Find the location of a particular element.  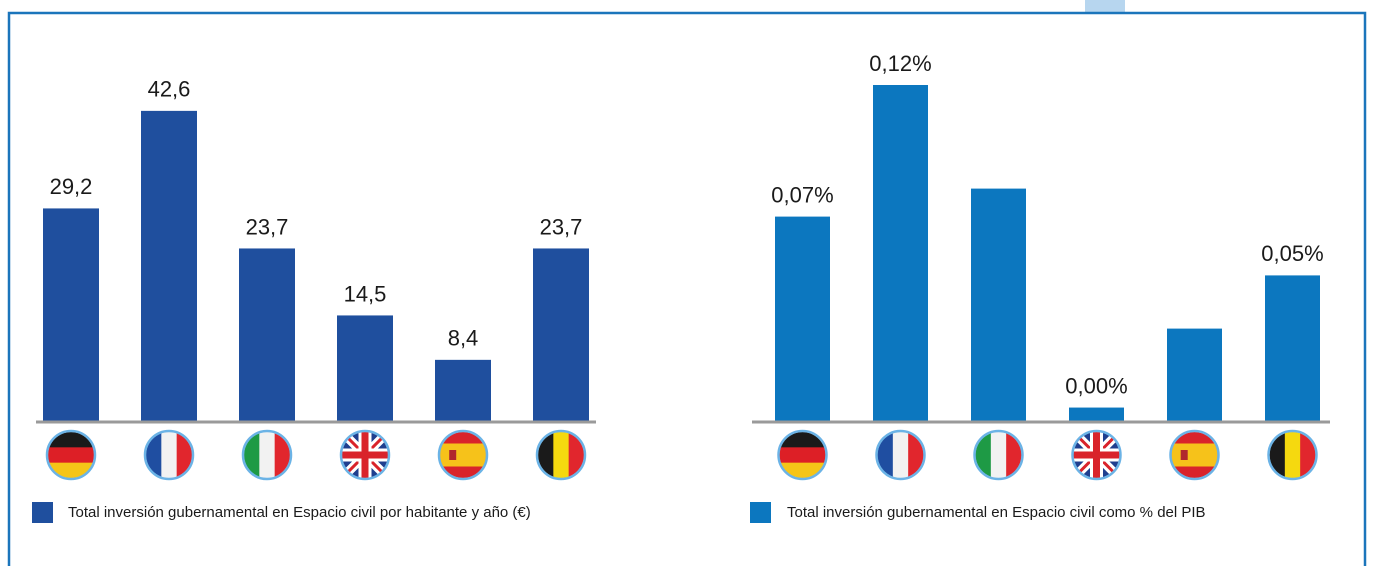

value-label: 0,12% is located at coordinates (900, 63).